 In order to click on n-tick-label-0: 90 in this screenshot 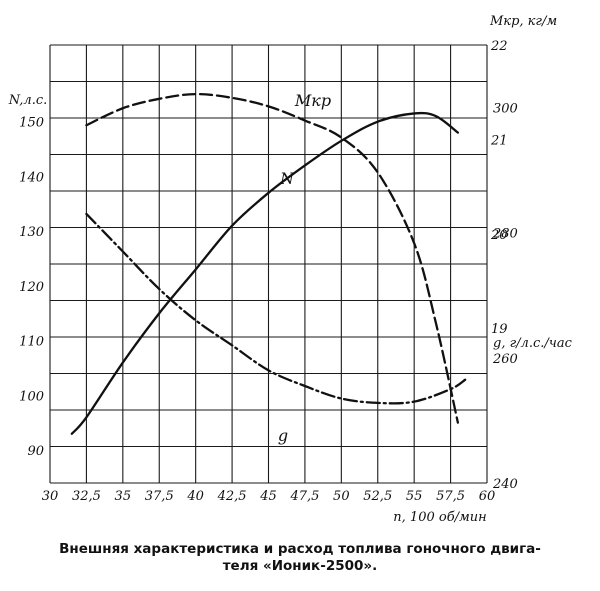, I will do `click(35, 451)`.